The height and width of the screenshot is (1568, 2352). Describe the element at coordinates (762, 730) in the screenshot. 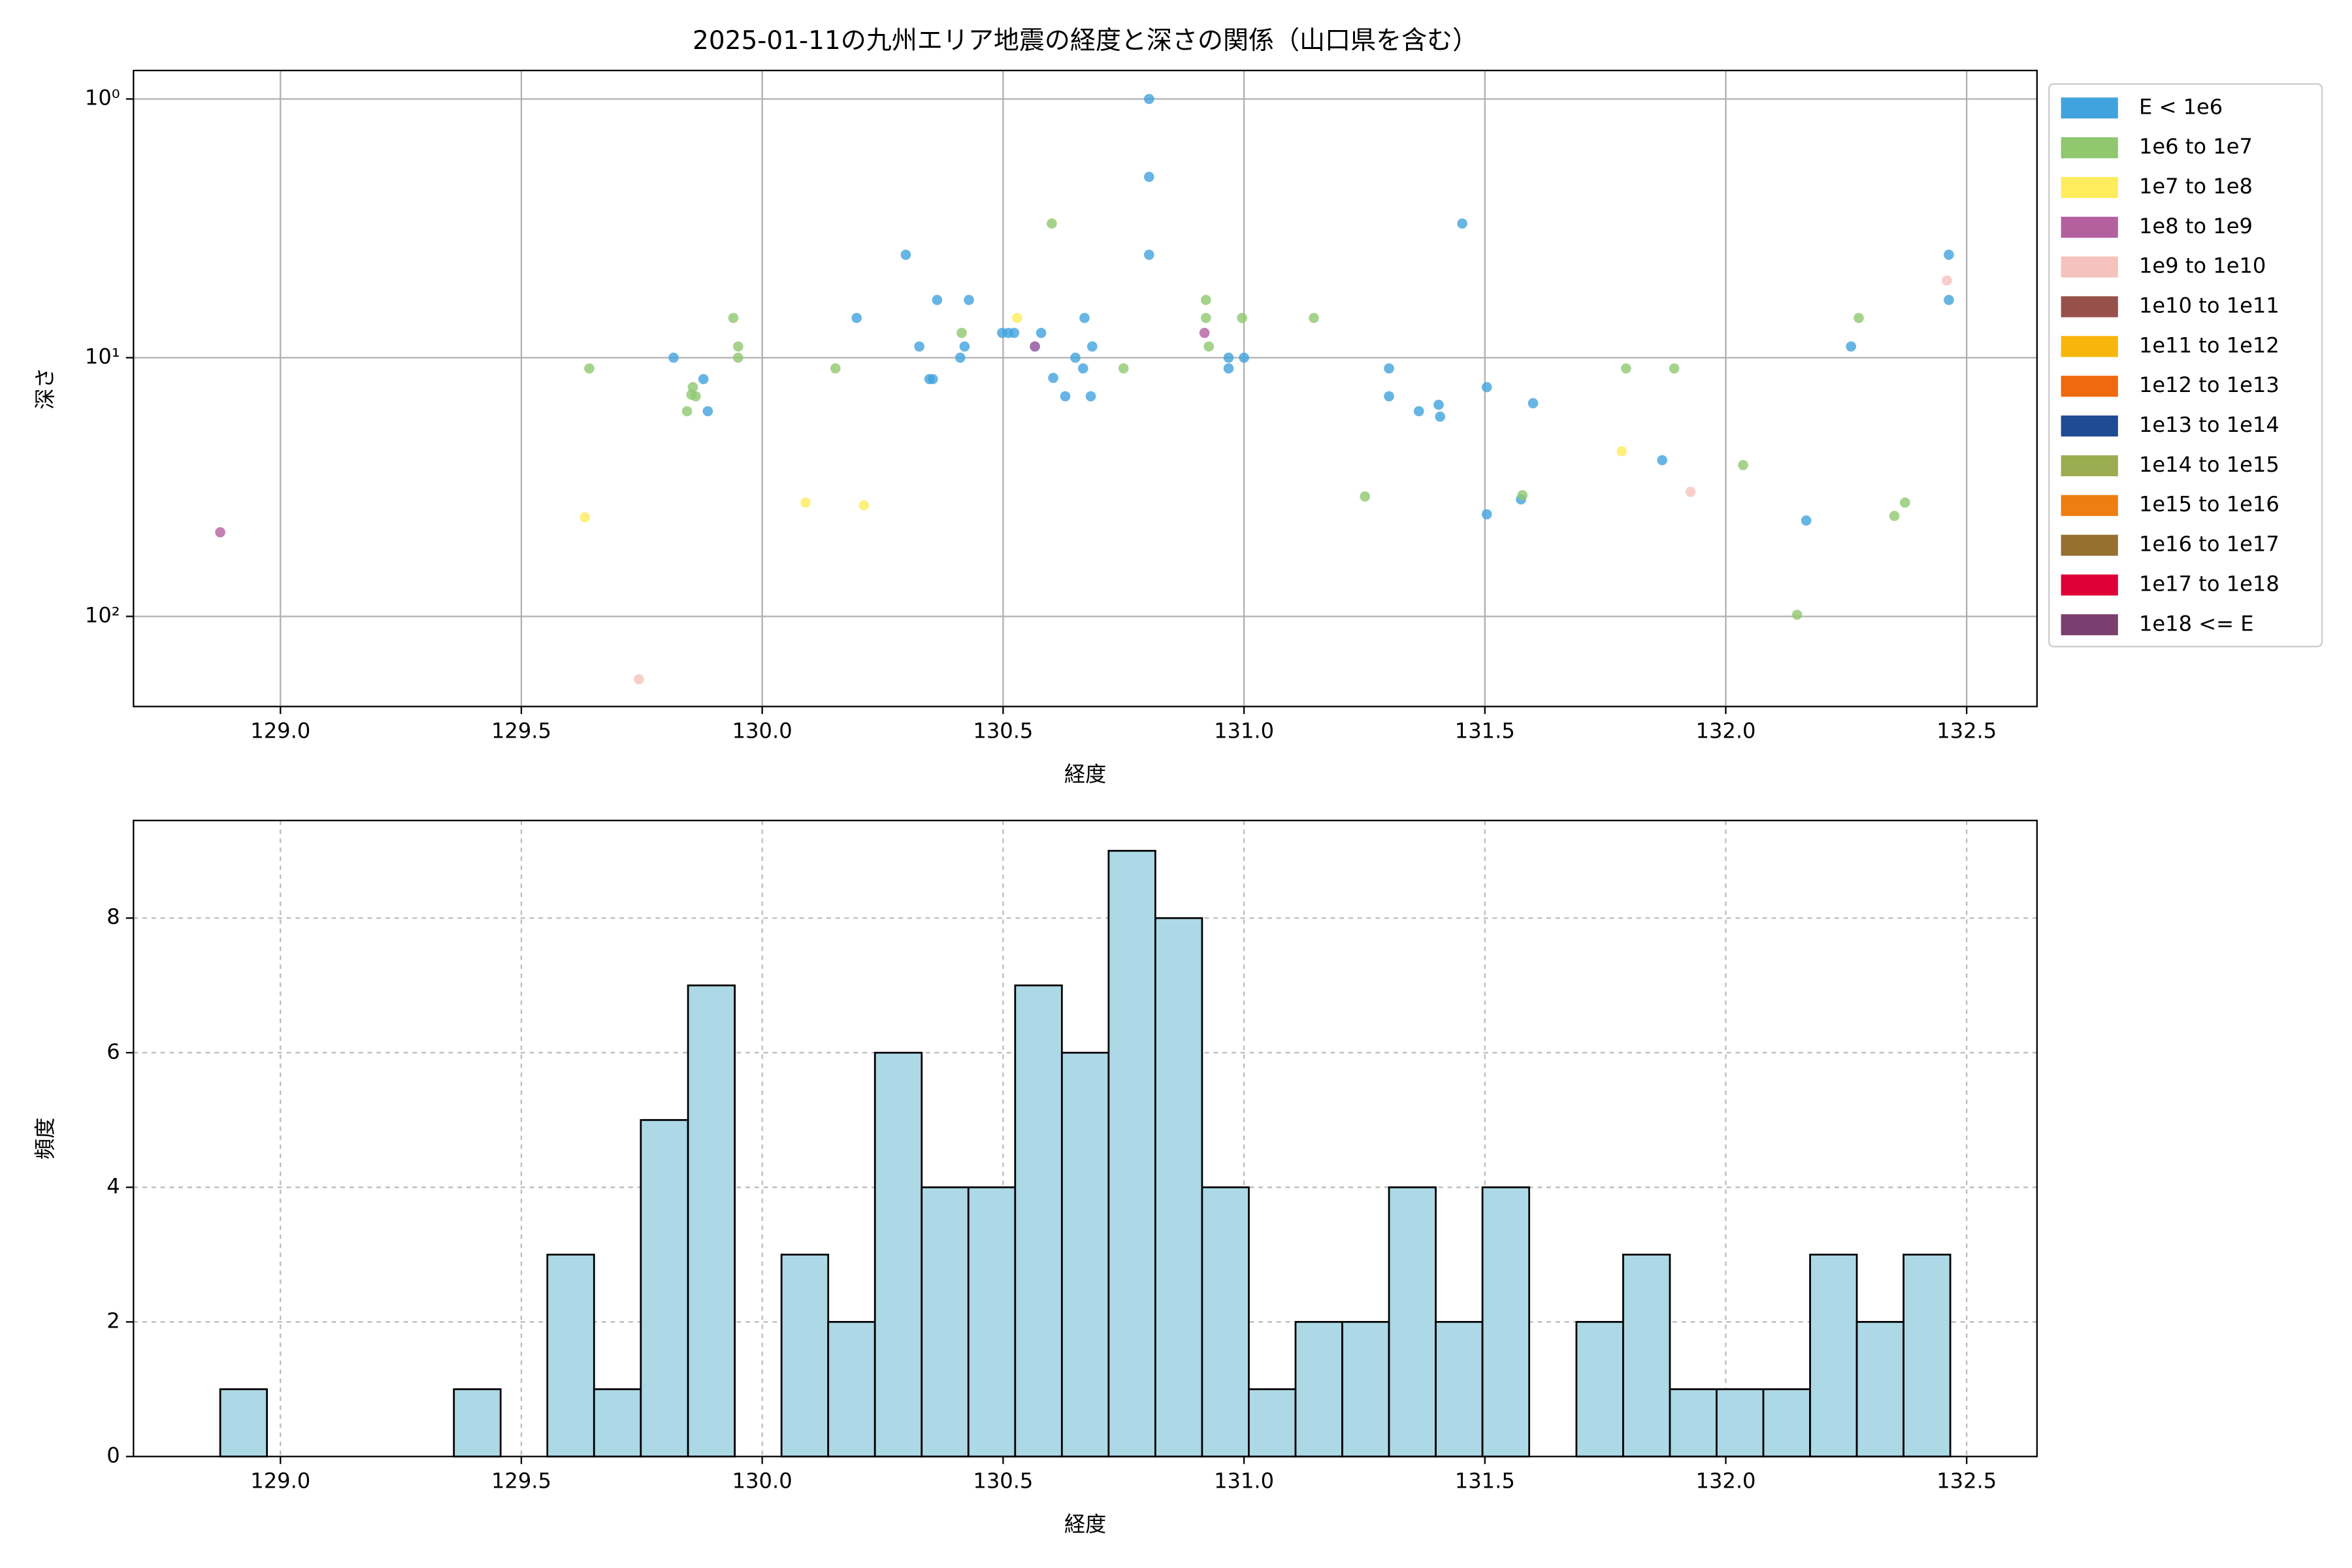

I see `x-tick-label: 130.0` at that location.